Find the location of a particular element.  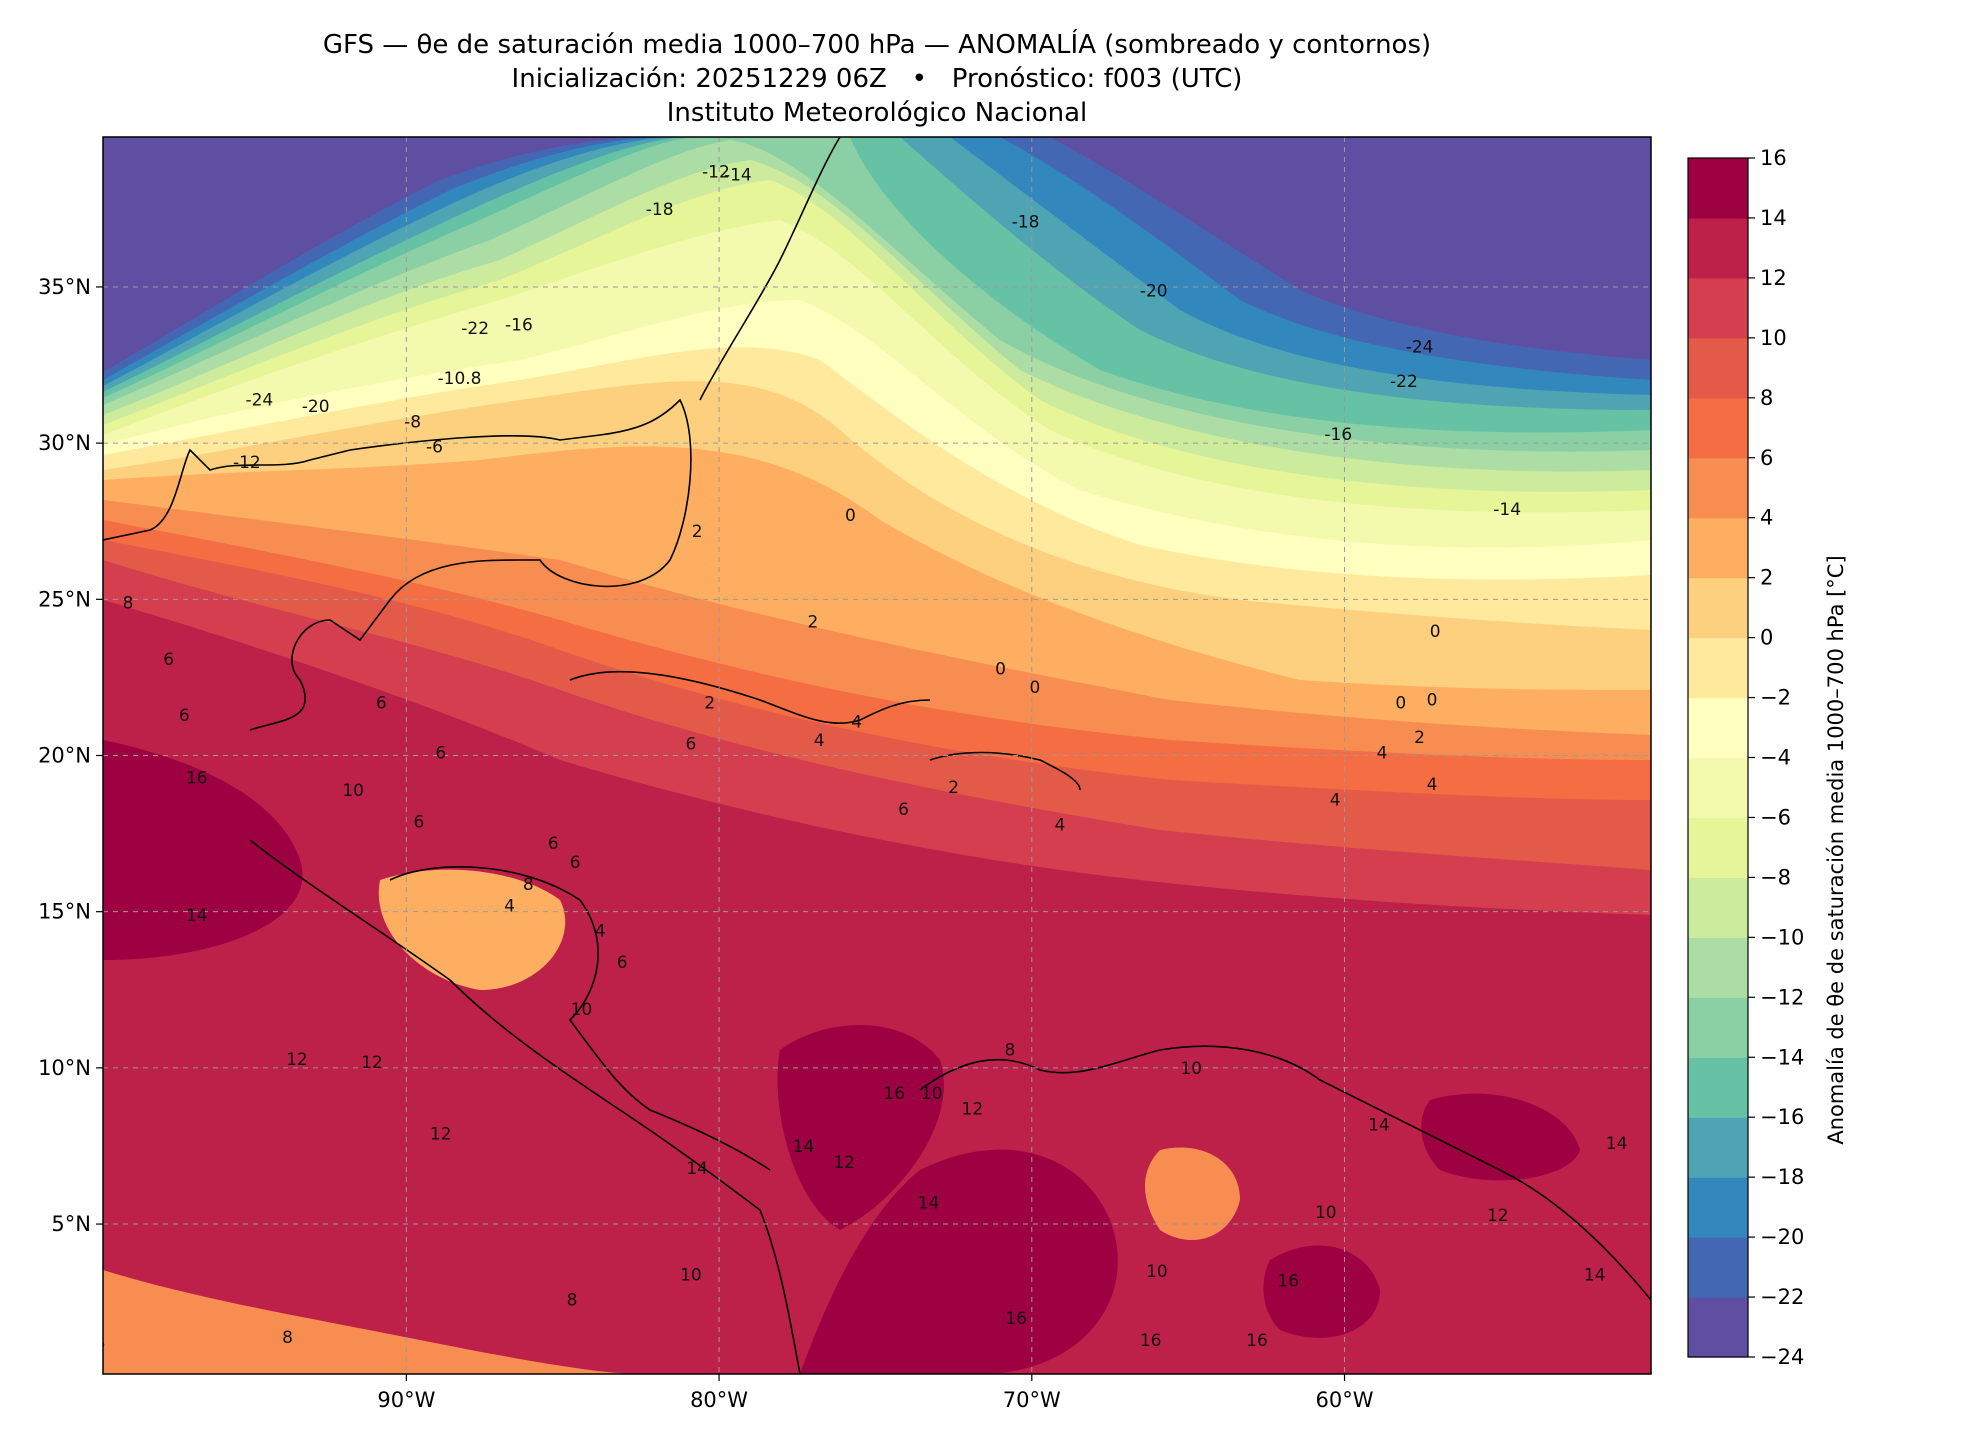

band-south-pacific is located at coordinates (371, 1322).